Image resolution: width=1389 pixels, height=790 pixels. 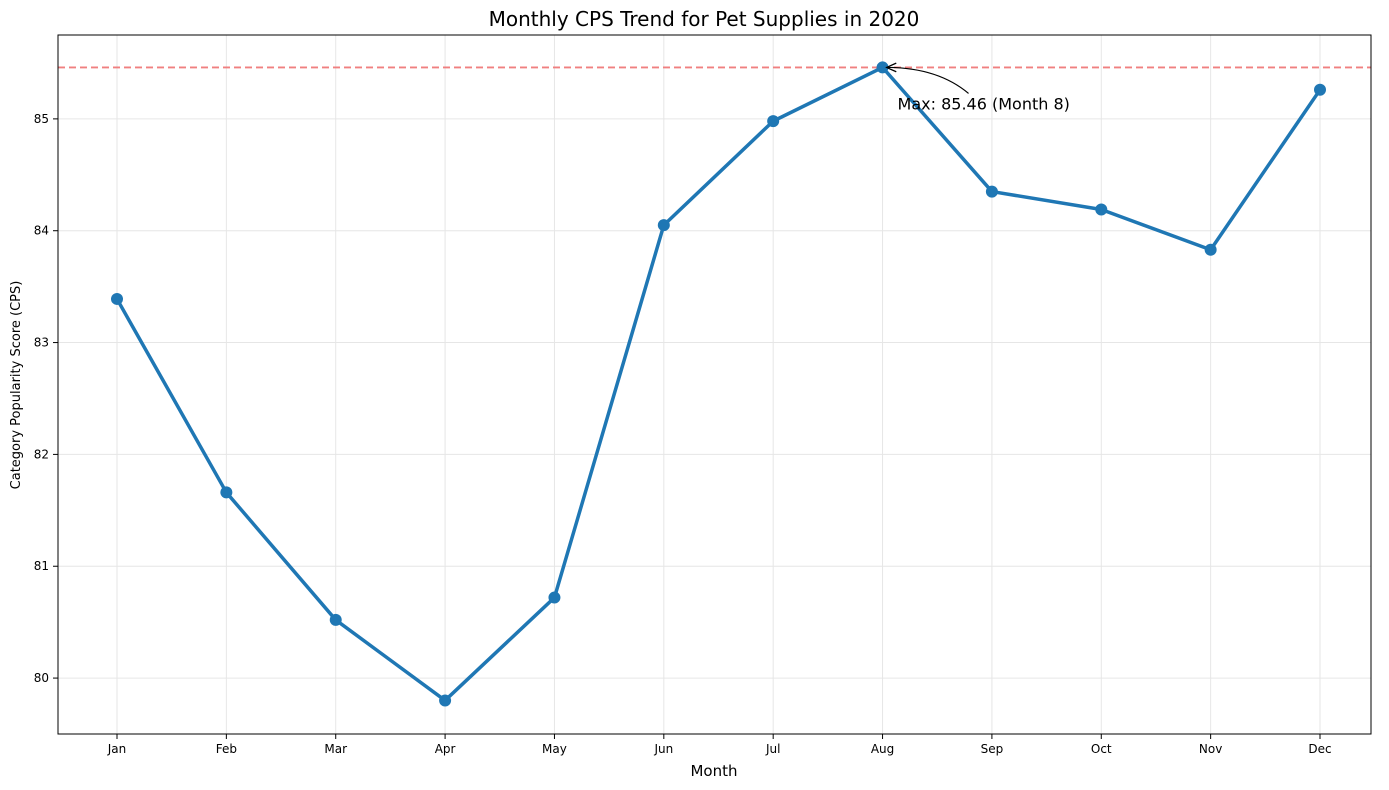 What do you see at coordinates (991, 191) in the screenshot?
I see `data-point-sep` at bounding box center [991, 191].